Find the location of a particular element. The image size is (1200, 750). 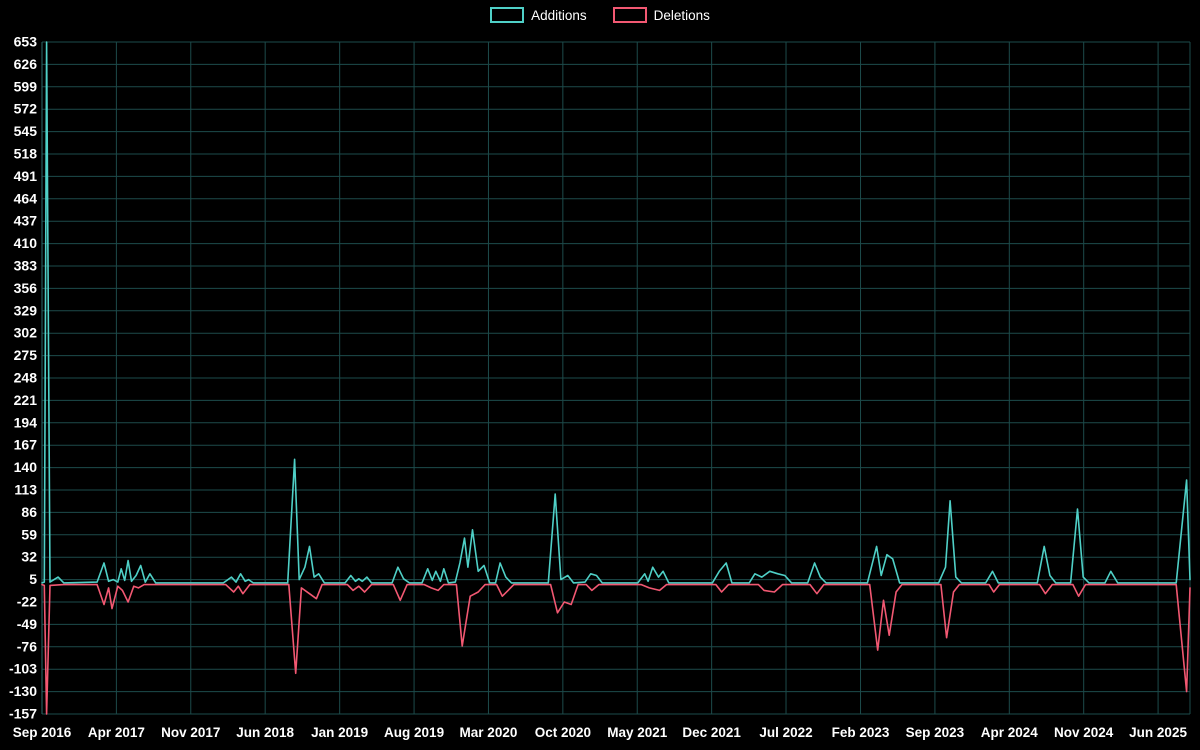

y-tick-label: 140 is located at coordinates (26, 467).